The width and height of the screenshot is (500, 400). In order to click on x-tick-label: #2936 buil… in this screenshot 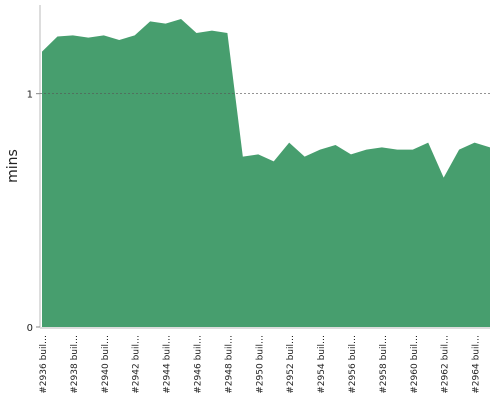, I will do `click(44, 364)`.